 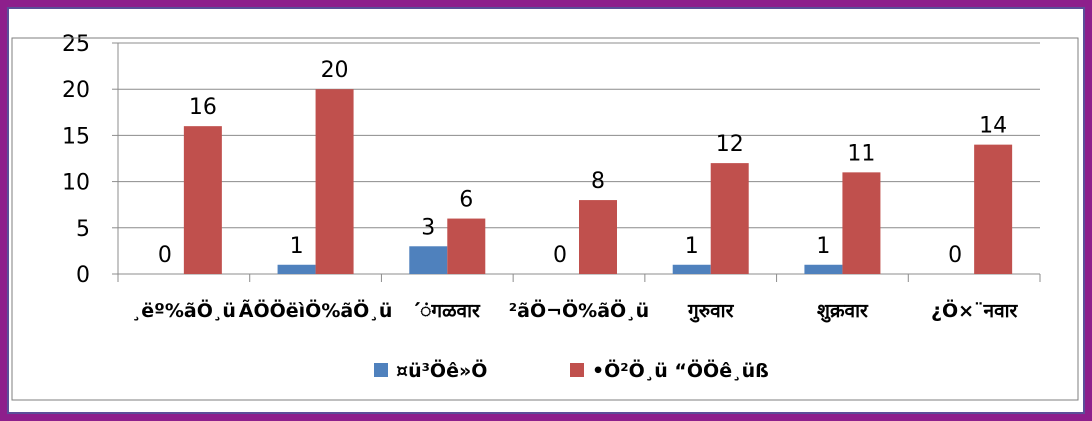 I want to click on data-label: 16, so click(x=203, y=107).